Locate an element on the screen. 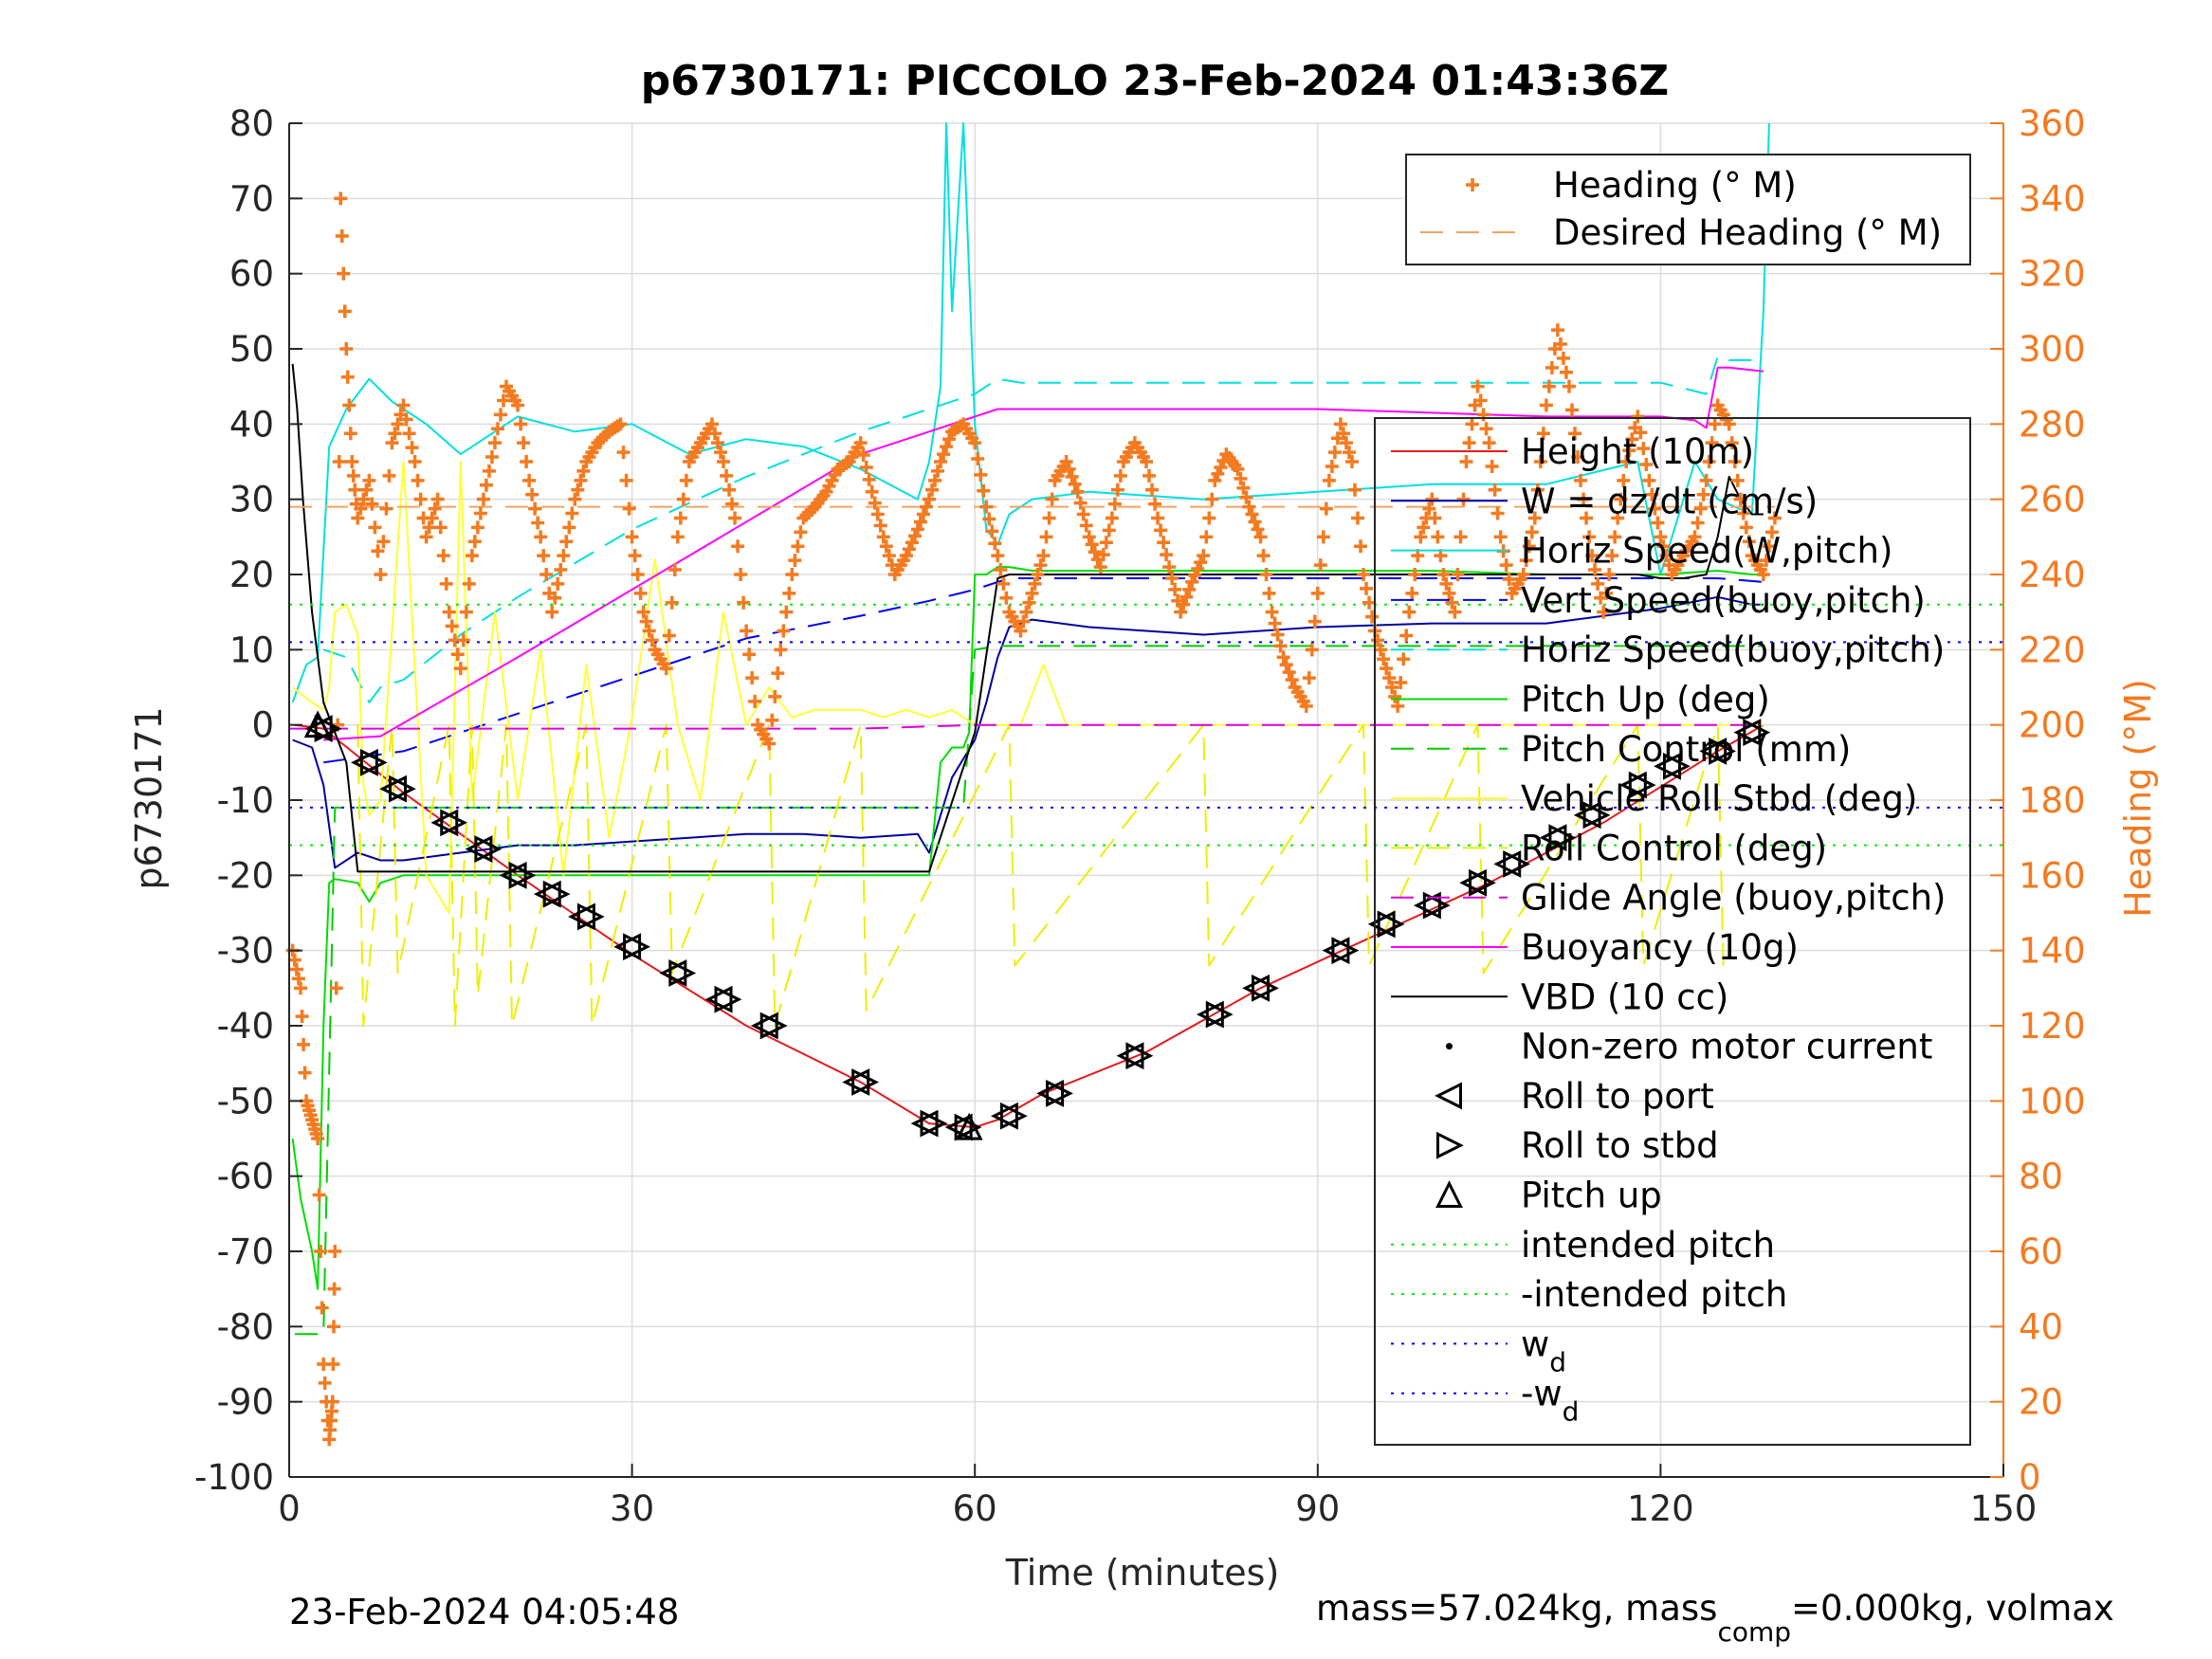 The image size is (2212, 1659). chart-title: p6730171: PICCOLO 23-Feb-2024 01:43:36Z is located at coordinates (1155, 81).